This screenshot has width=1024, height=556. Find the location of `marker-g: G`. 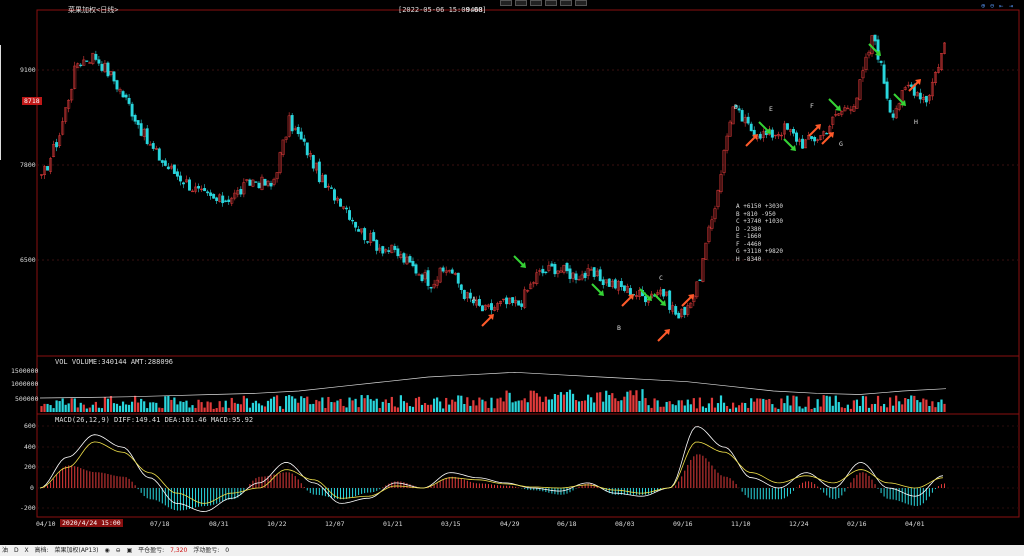

marker-g: G is located at coordinates (841, 144).